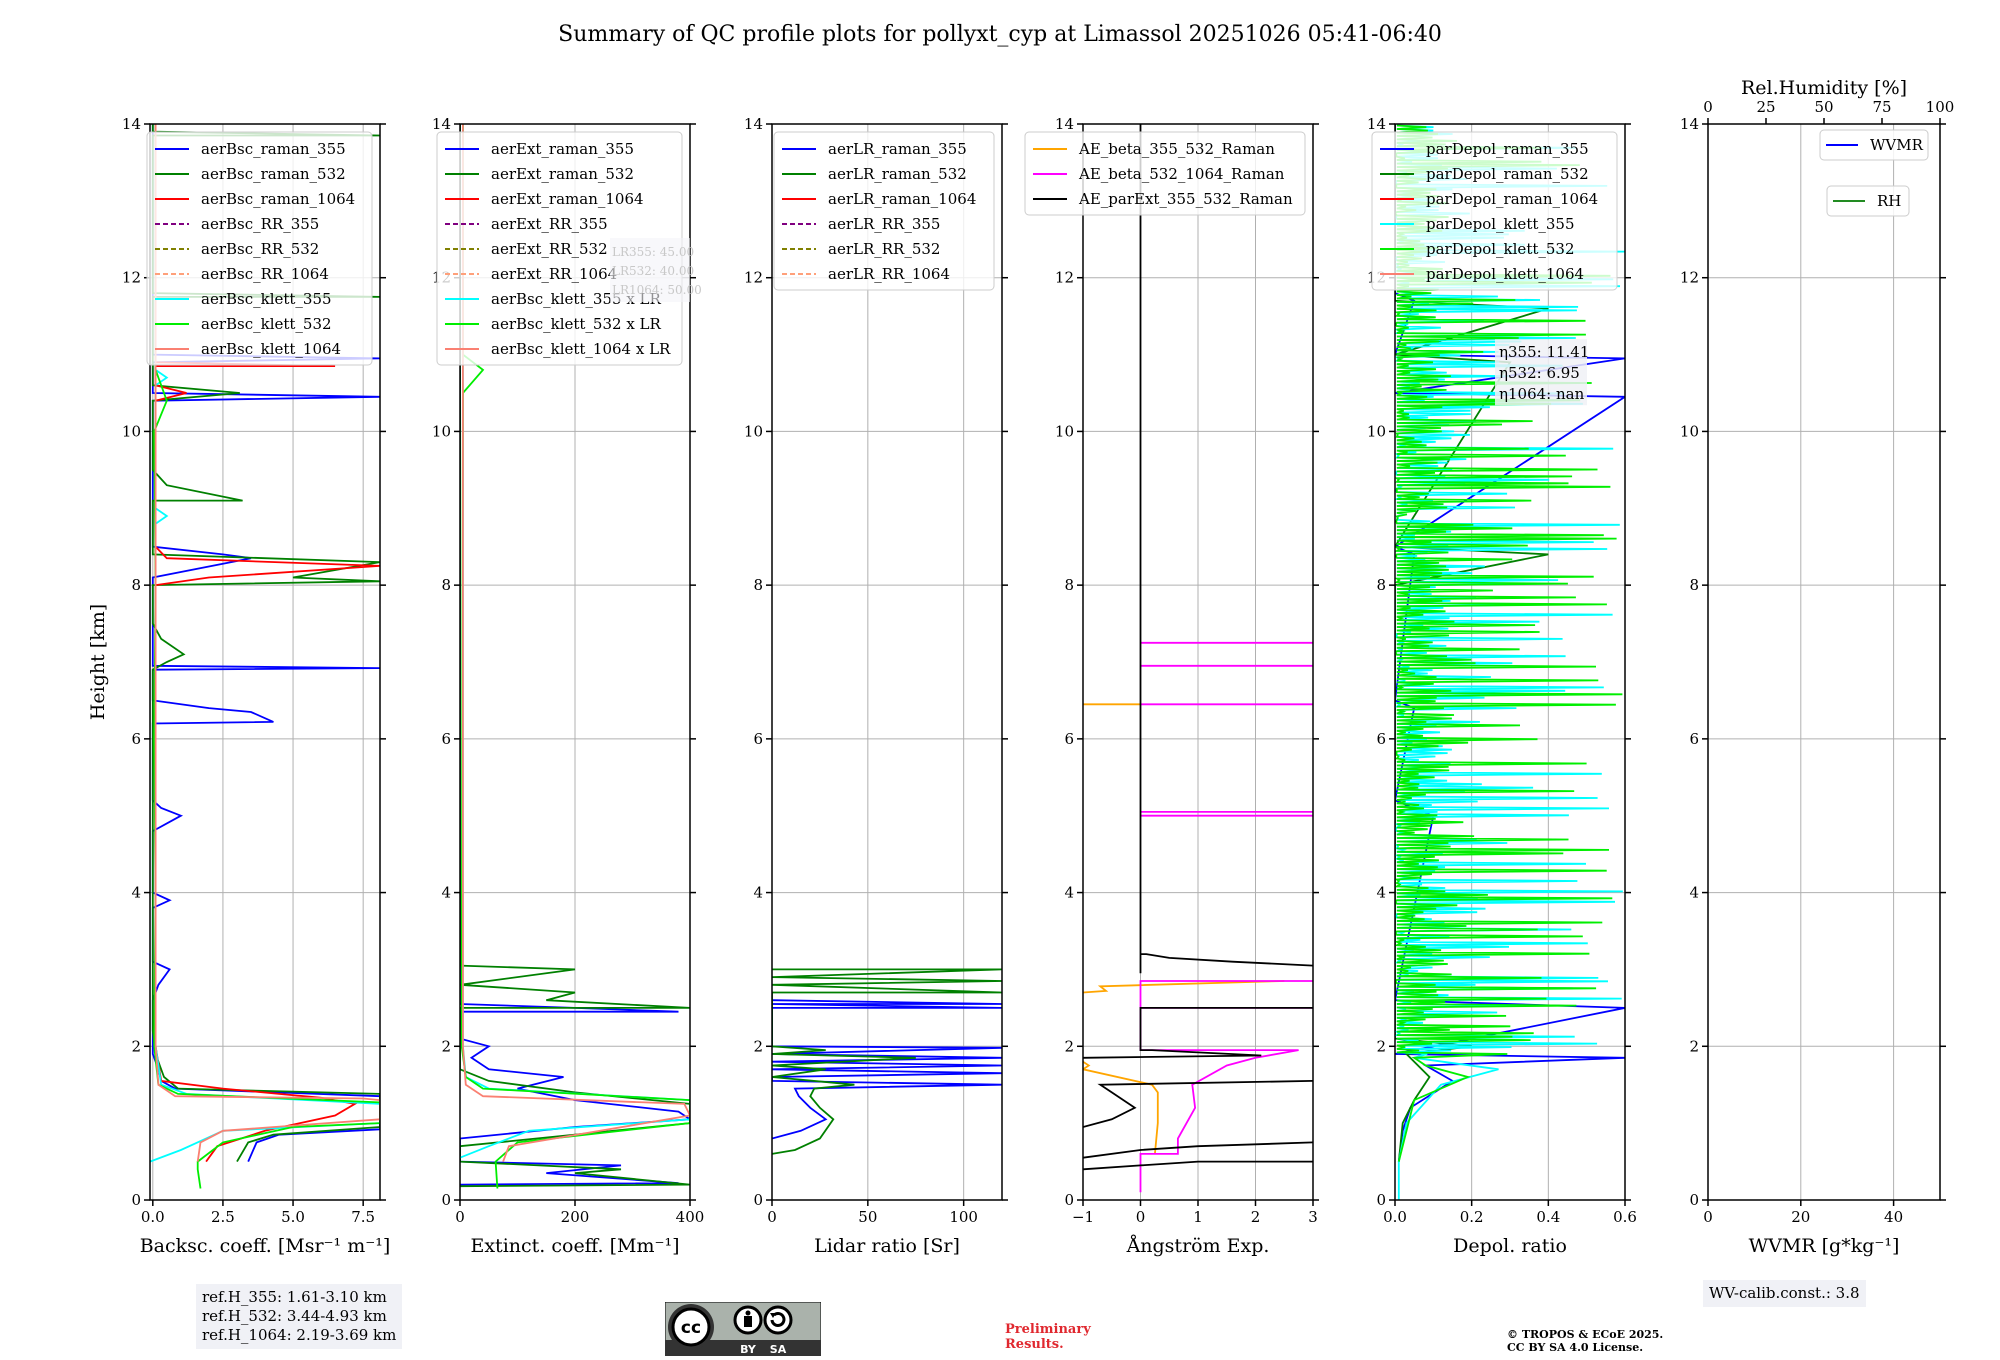  I want to click on x-axis-label: Lidar ratio [Sr], so click(887, 1246).